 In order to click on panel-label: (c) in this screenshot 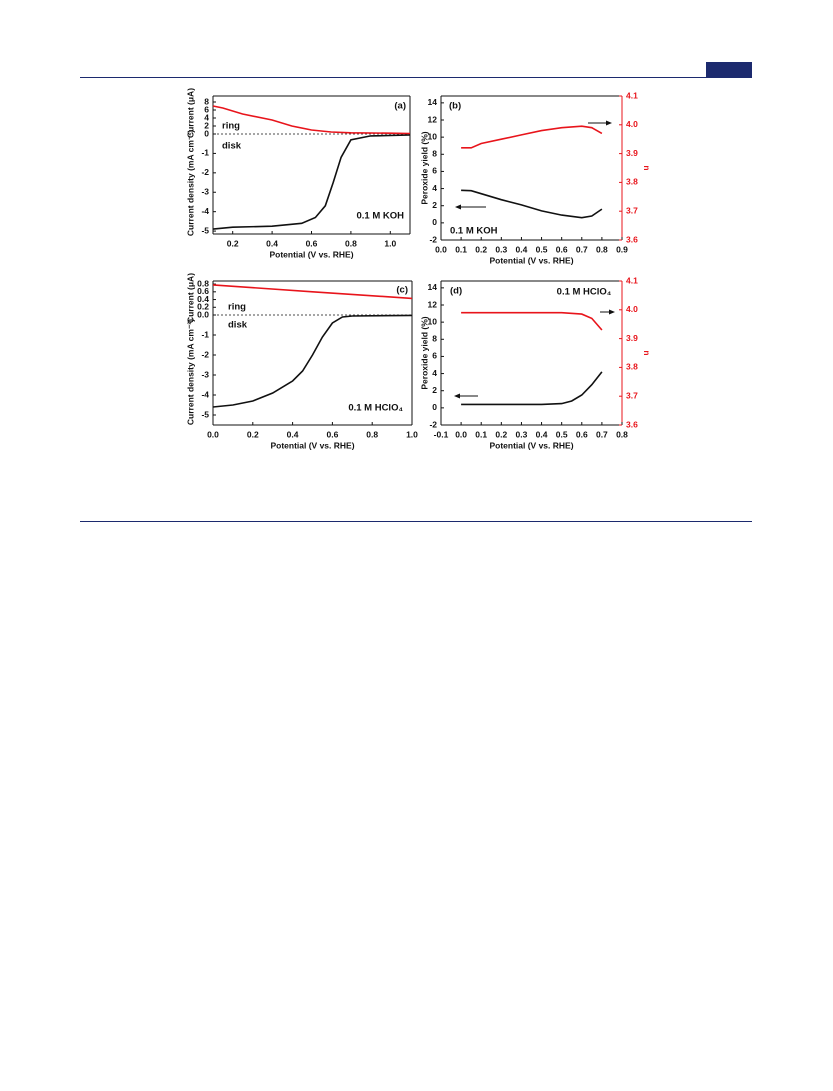, I will do `click(402, 290)`.